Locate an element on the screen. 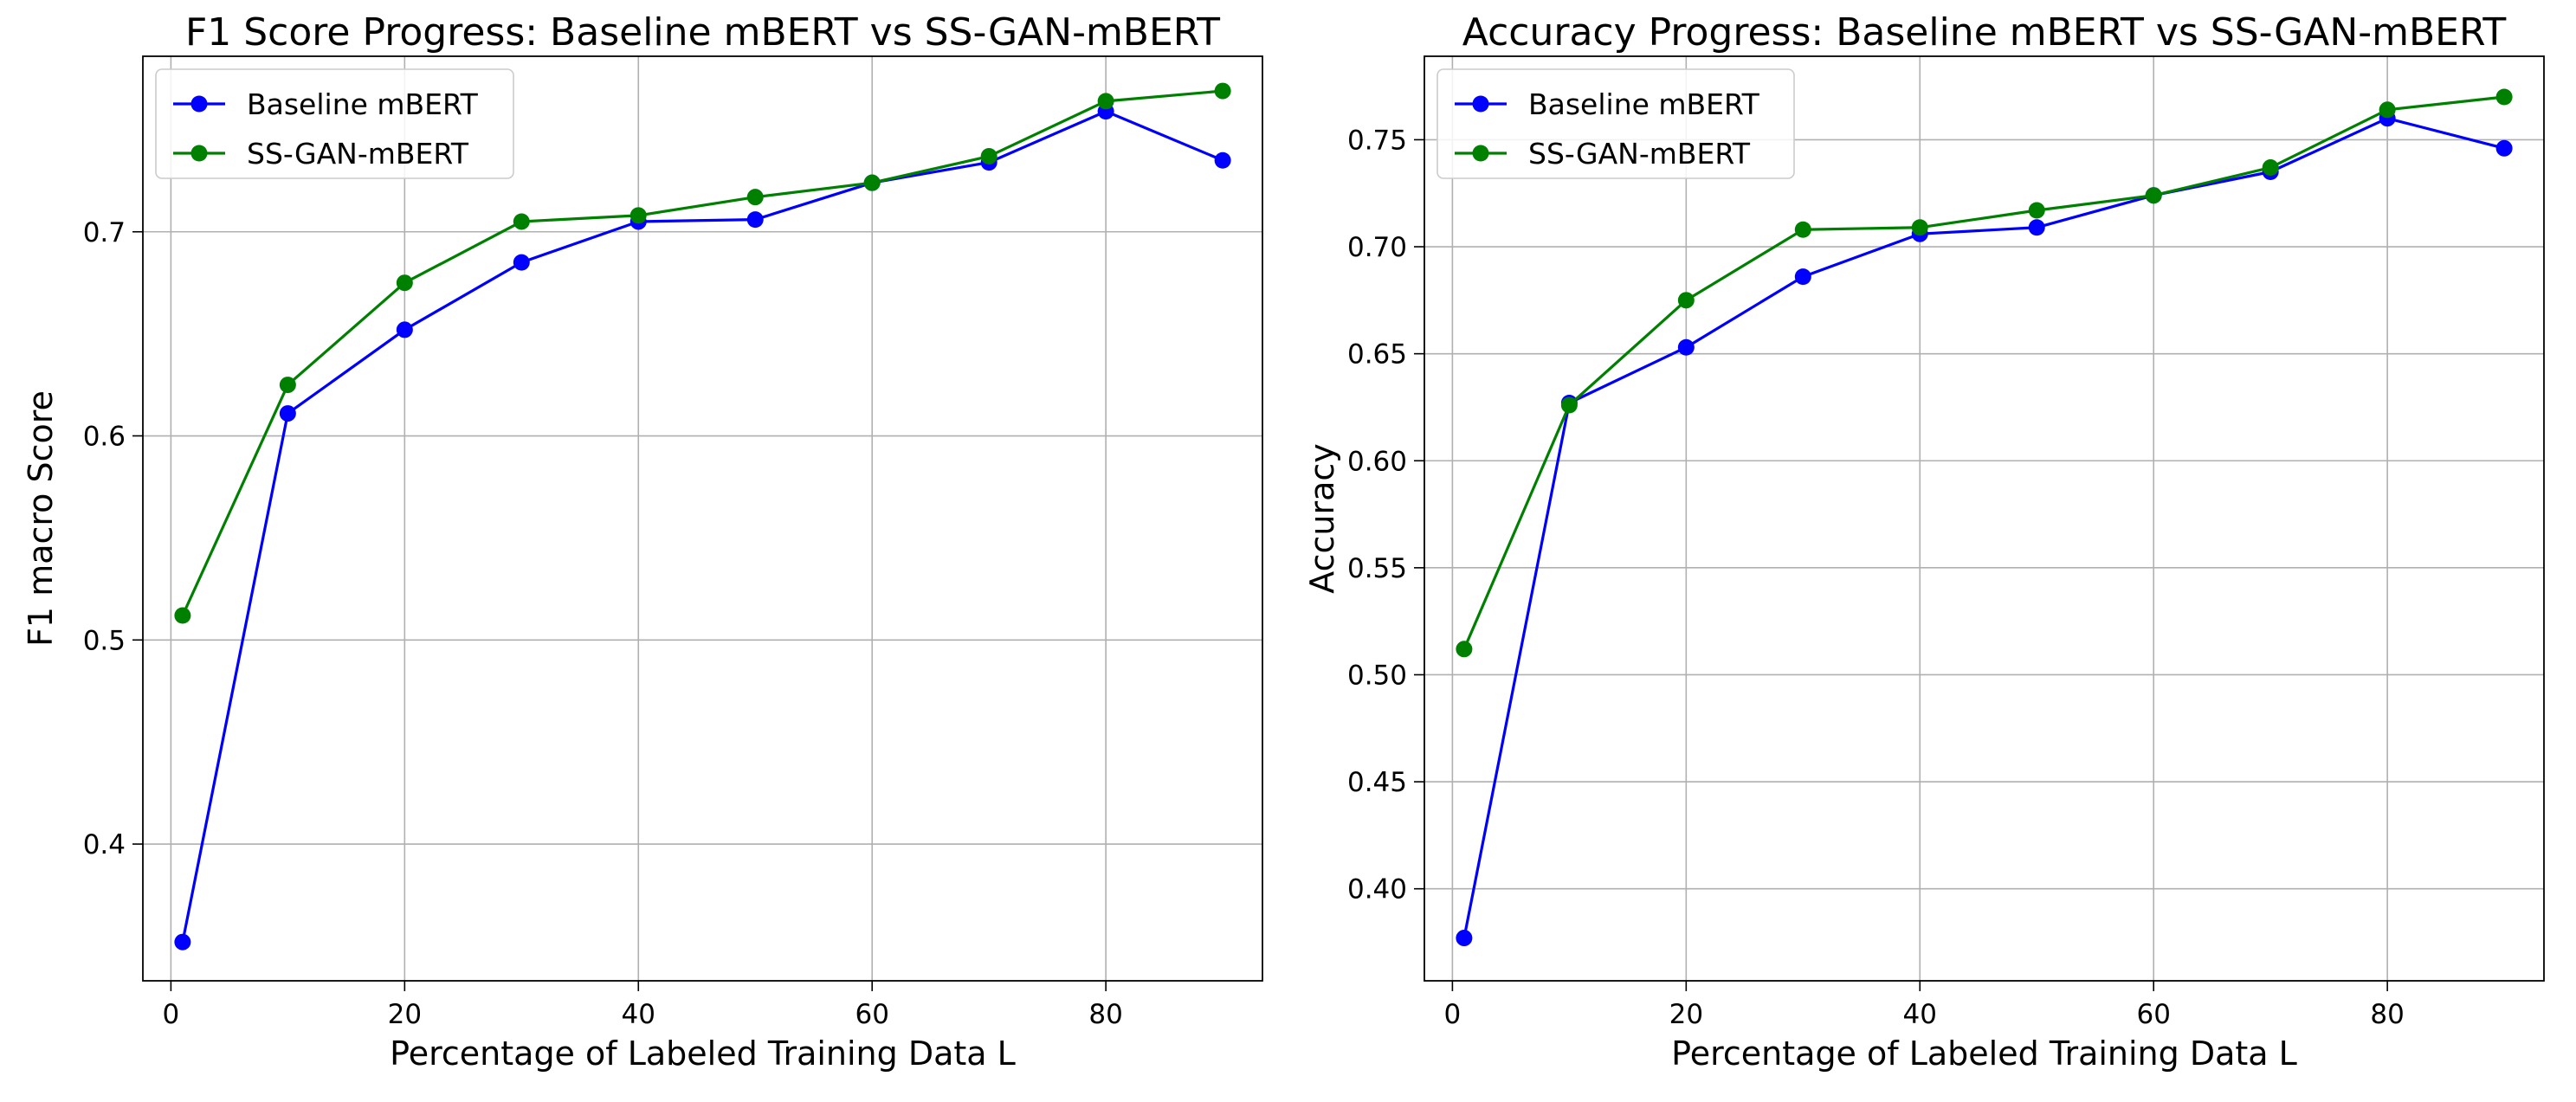  y-tick-label: 0.40 is located at coordinates (1377, 889).